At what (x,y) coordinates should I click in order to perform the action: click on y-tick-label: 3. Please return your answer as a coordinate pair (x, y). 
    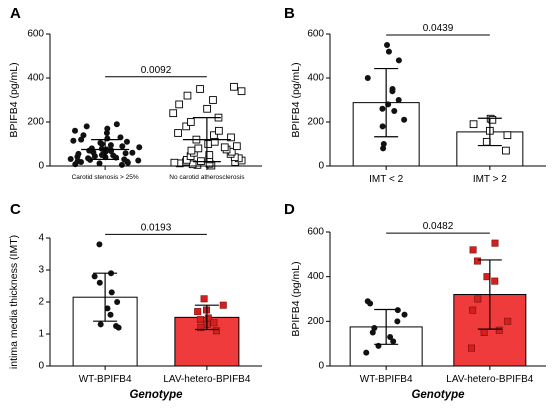
    Looking at the image, I should click on (41, 270).